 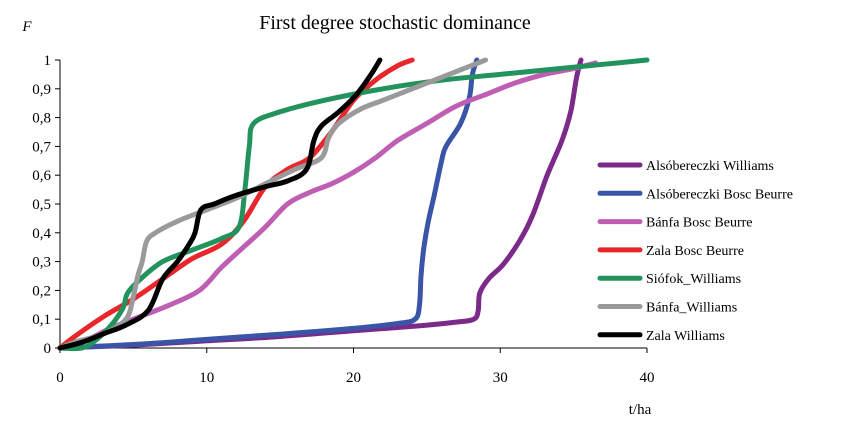 What do you see at coordinates (719, 194) in the screenshot?
I see `legend-label-als-bereczki-bosc-beurre: Alsóbereczki Bosc Beurre` at bounding box center [719, 194].